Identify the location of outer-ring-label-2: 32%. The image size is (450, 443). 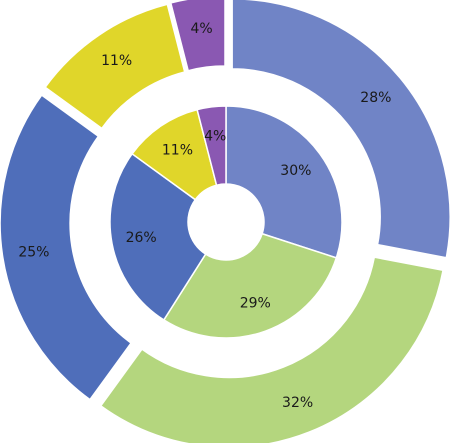
(297, 403).